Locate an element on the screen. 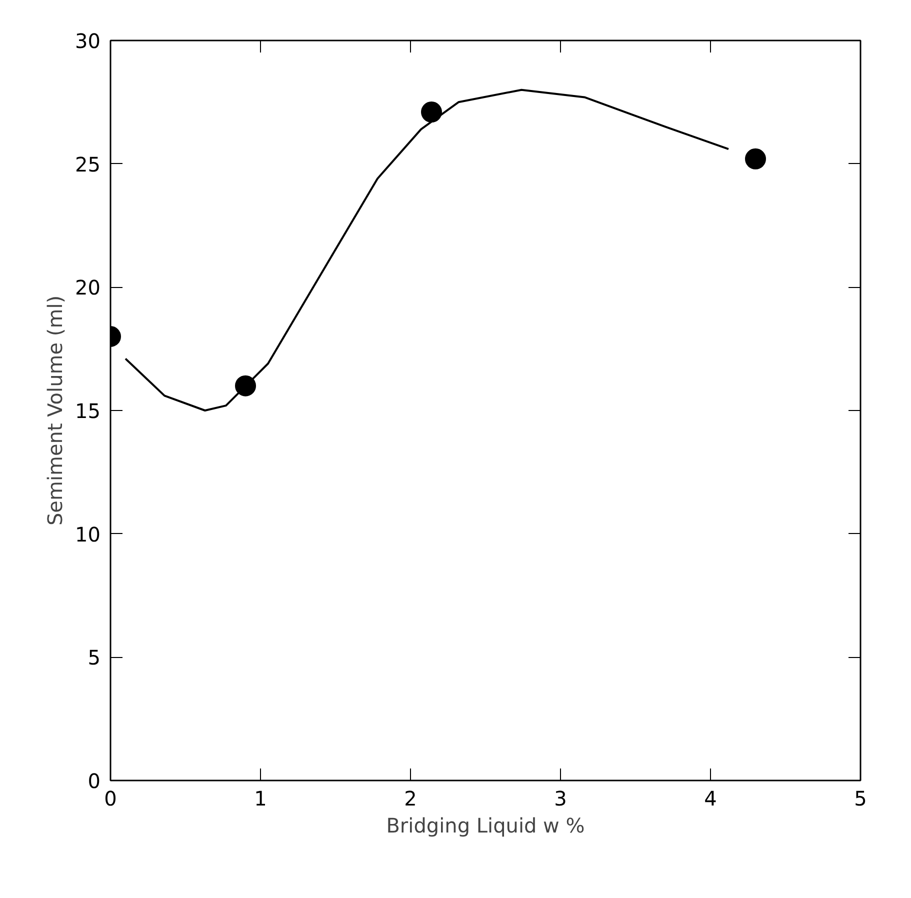 This screenshot has width=911, height=898. y-tick-label: 20 is located at coordinates (88, 288).